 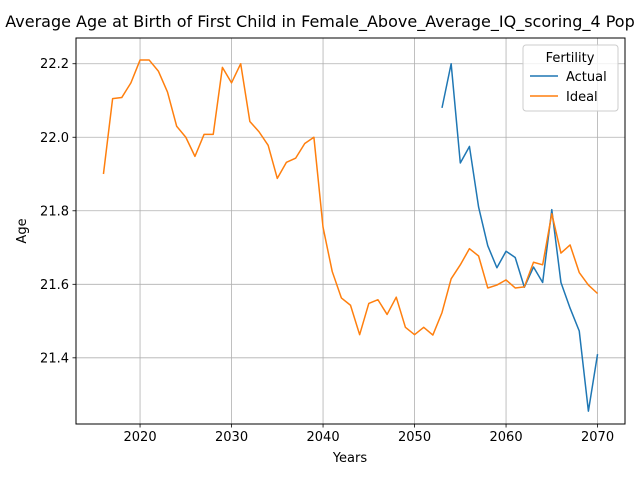 What do you see at coordinates (586, 77) in the screenshot?
I see `legend-label-actual: Actual` at bounding box center [586, 77].